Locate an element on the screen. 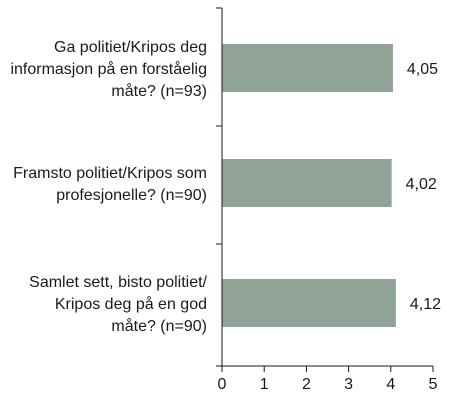 The image size is (450, 404). value-label-1: 4,05 is located at coordinates (422, 69).